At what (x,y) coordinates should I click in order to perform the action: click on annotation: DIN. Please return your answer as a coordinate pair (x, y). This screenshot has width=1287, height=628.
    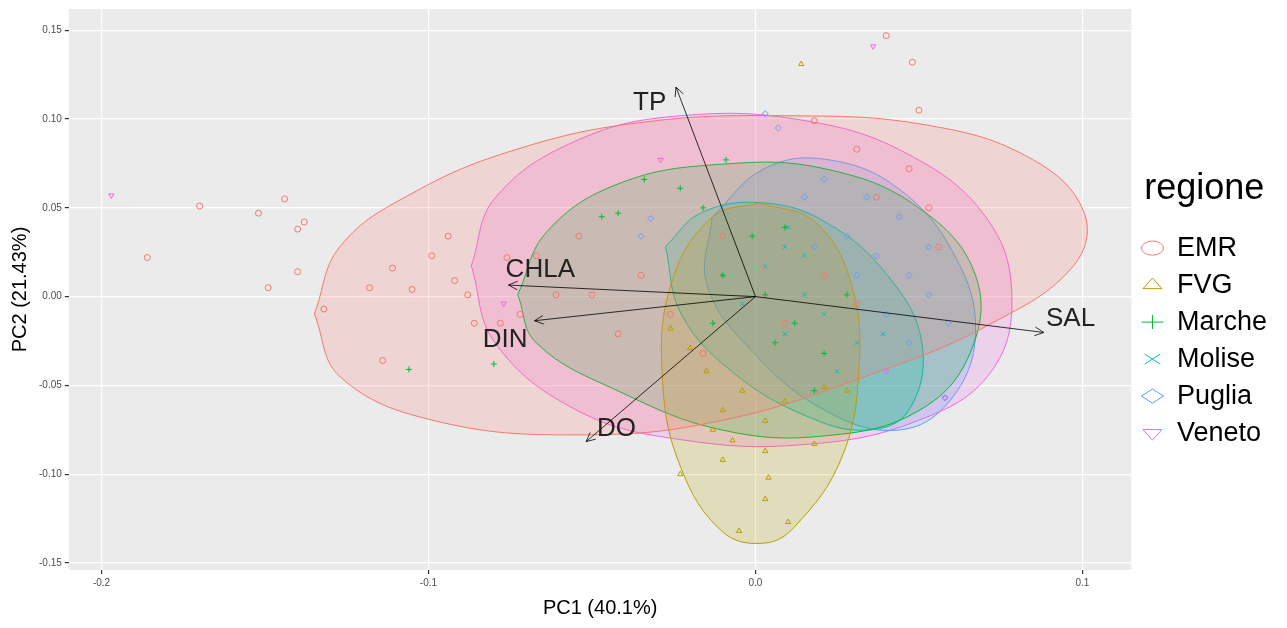
    Looking at the image, I should click on (505, 338).